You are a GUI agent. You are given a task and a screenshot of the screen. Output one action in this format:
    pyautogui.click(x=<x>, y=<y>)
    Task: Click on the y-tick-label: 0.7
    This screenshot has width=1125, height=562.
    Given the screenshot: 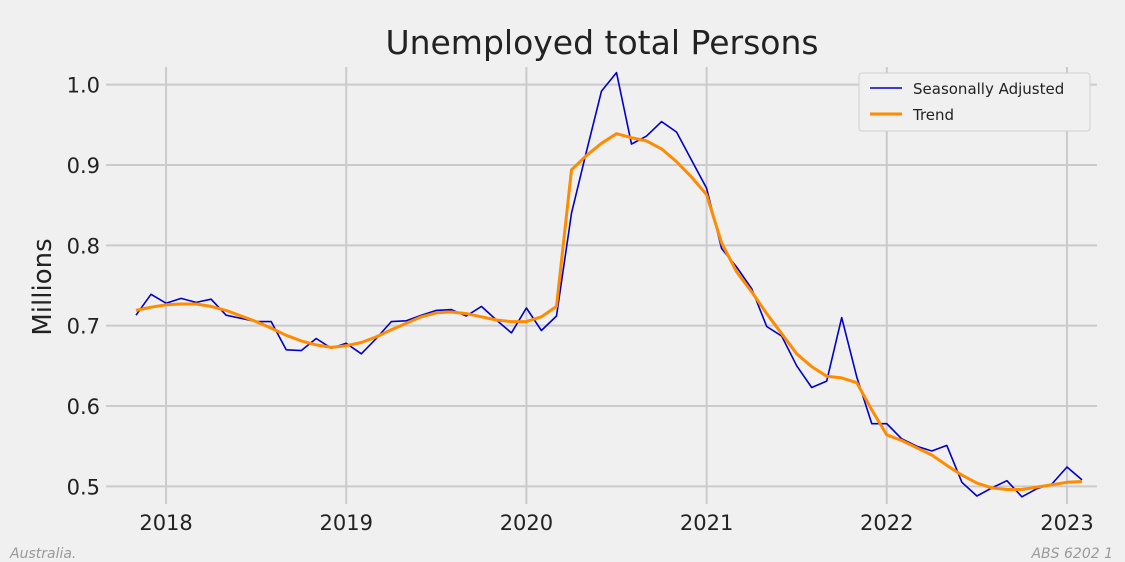 What is the action you would take?
    pyautogui.click(x=83, y=327)
    